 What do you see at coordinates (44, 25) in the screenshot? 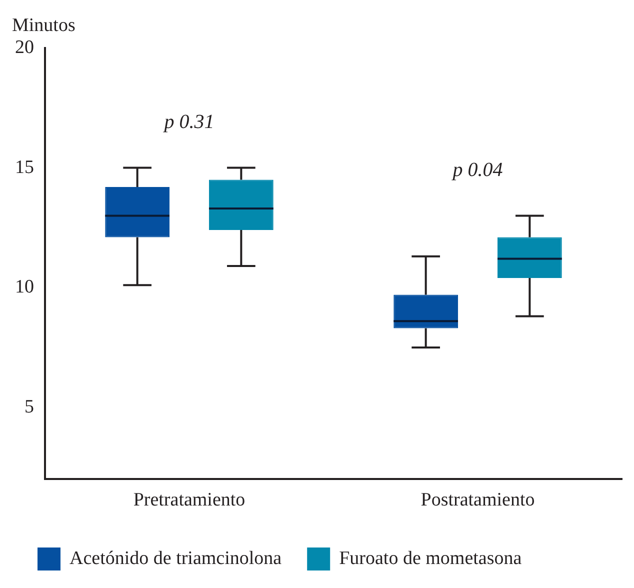
I see `y-axis-title: Minutos` at bounding box center [44, 25].